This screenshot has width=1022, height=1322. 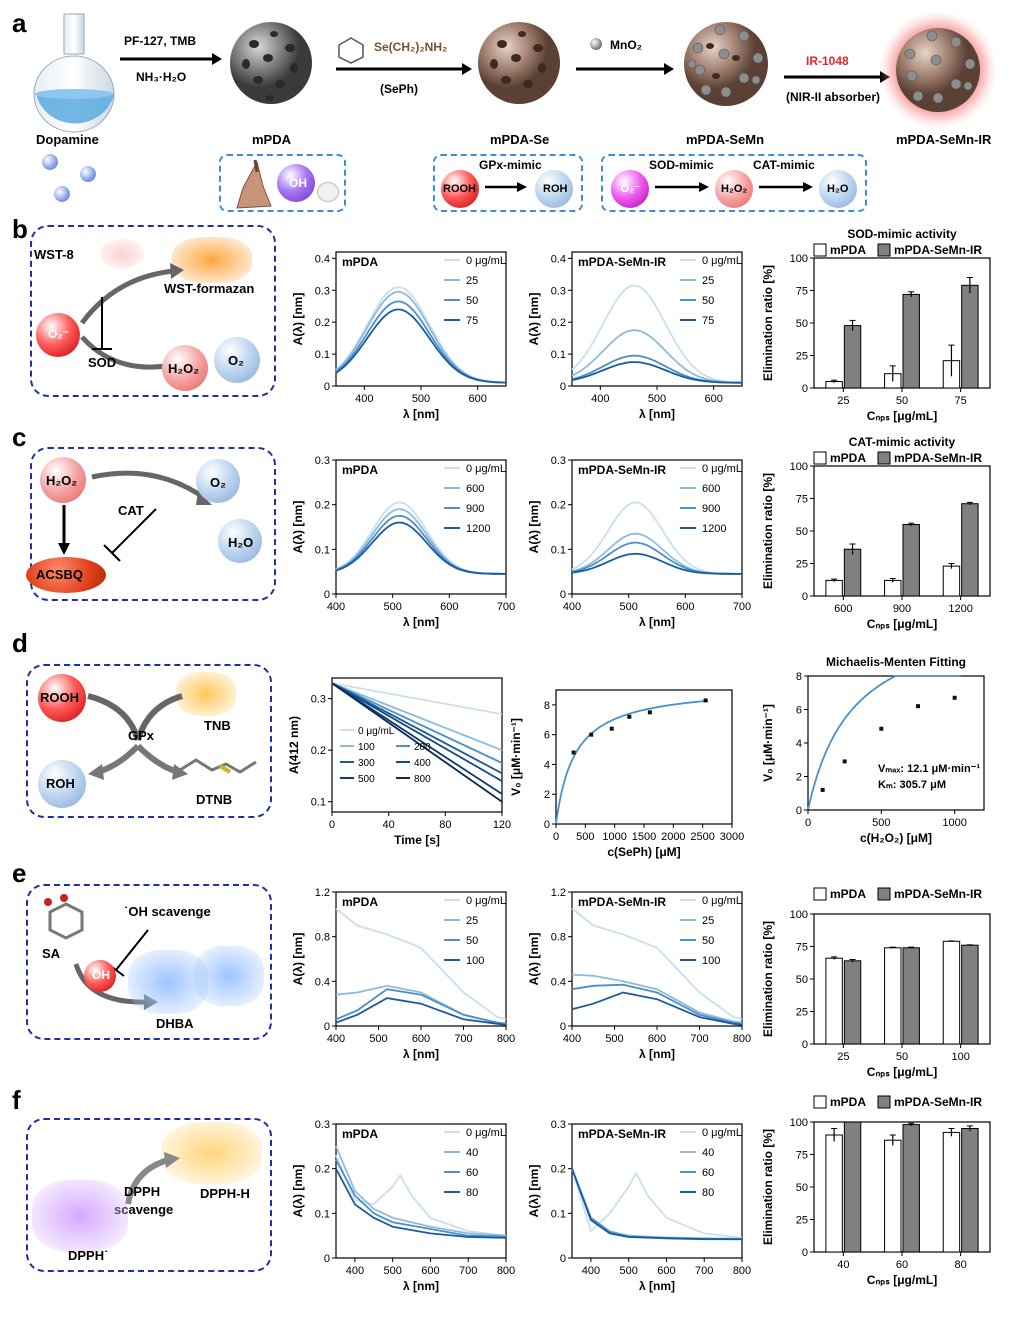 What do you see at coordinates (961, 401) in the screenshot?
I see `x-tick-label: 75` at bounding box center [961, 401].